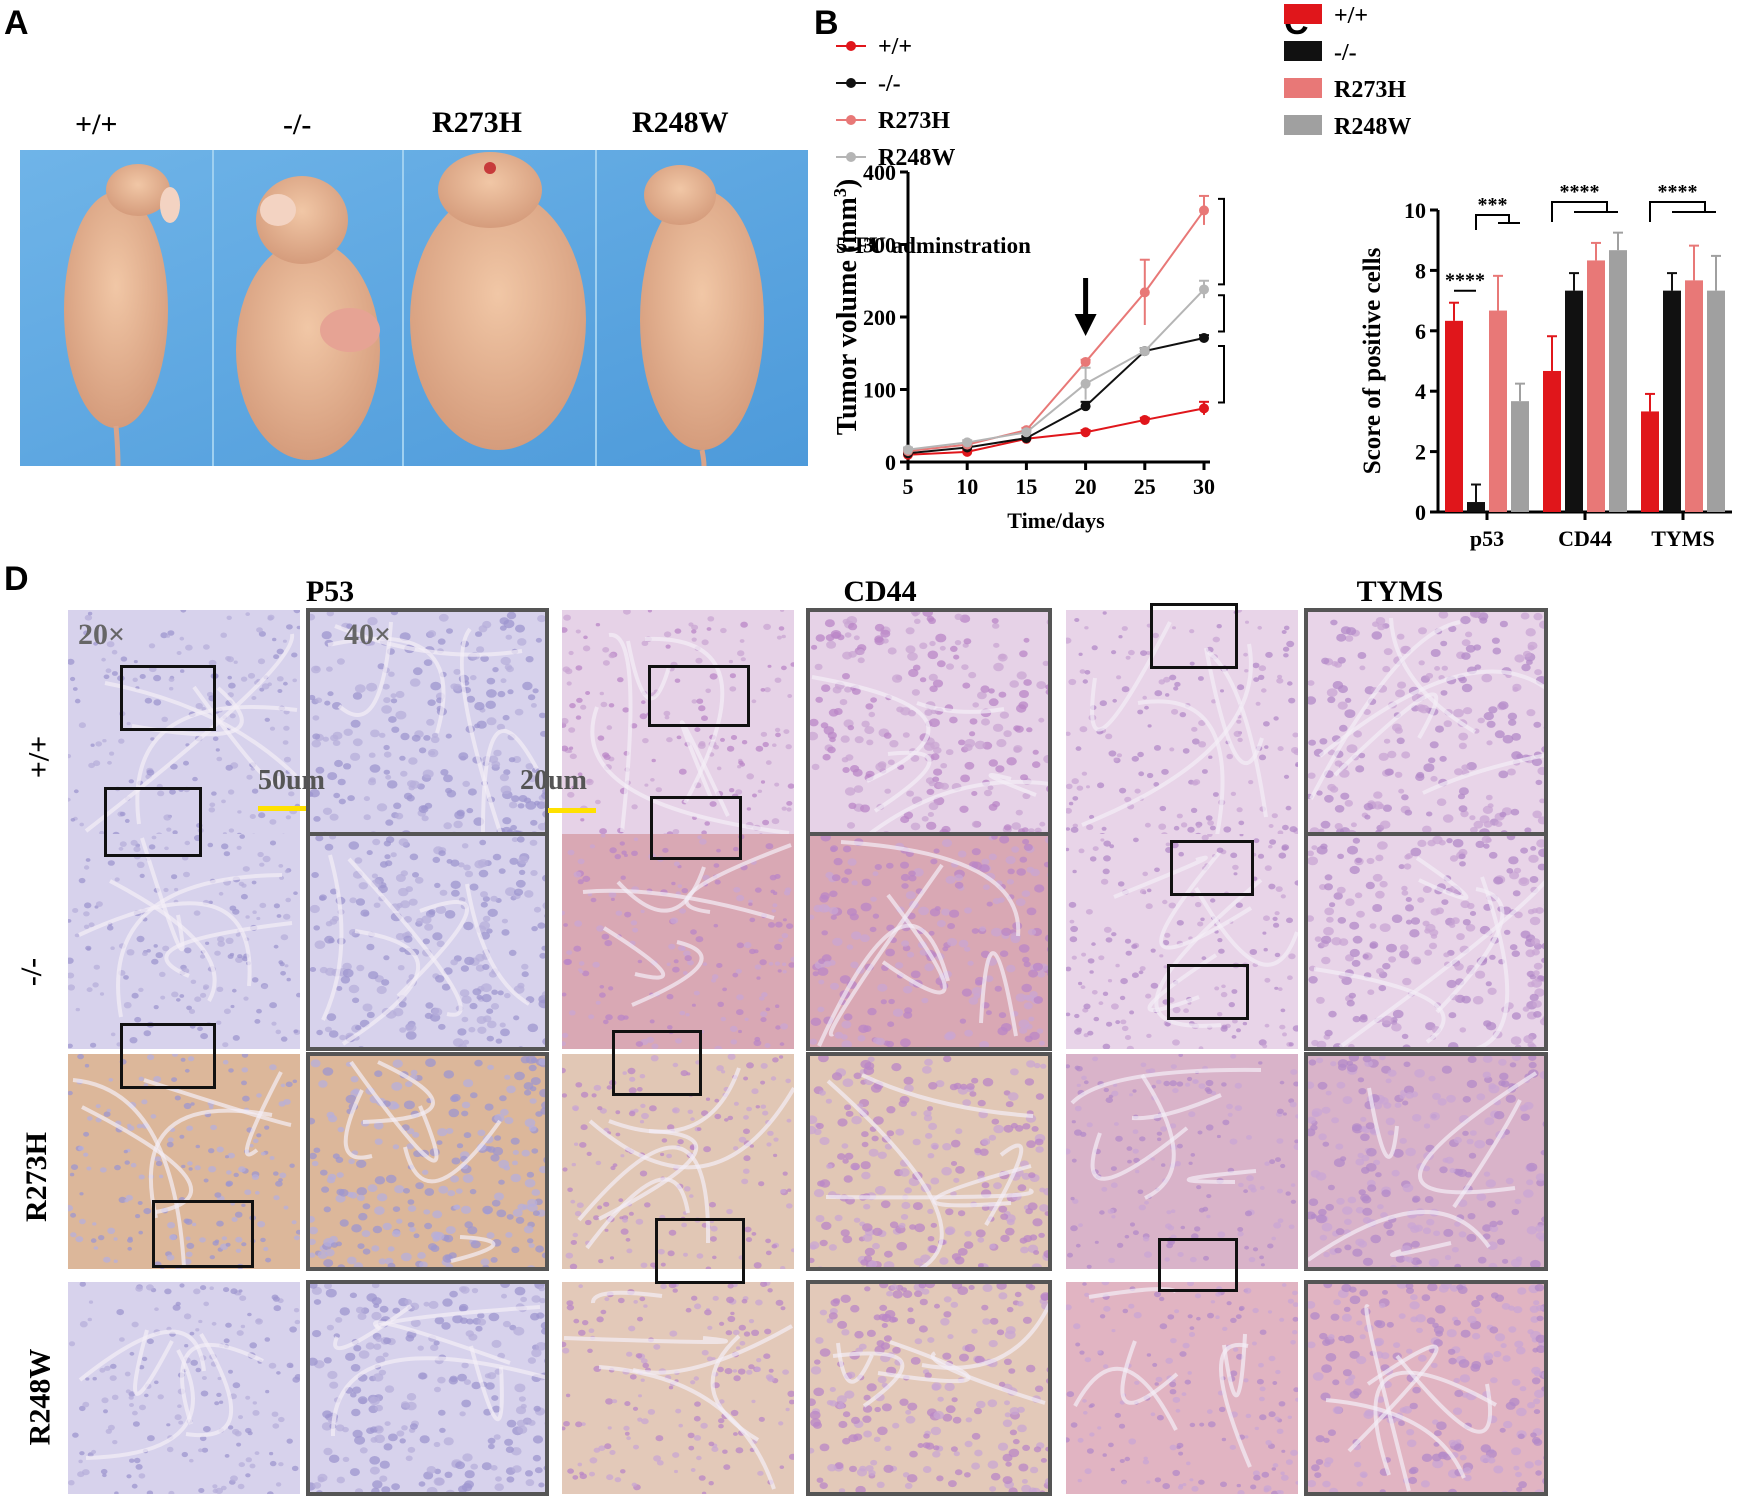  What do you see at coordinates (1420, 270) in the screenshot?
I see `c-y-tick-label: 8` at bounding box center [1420, 270].